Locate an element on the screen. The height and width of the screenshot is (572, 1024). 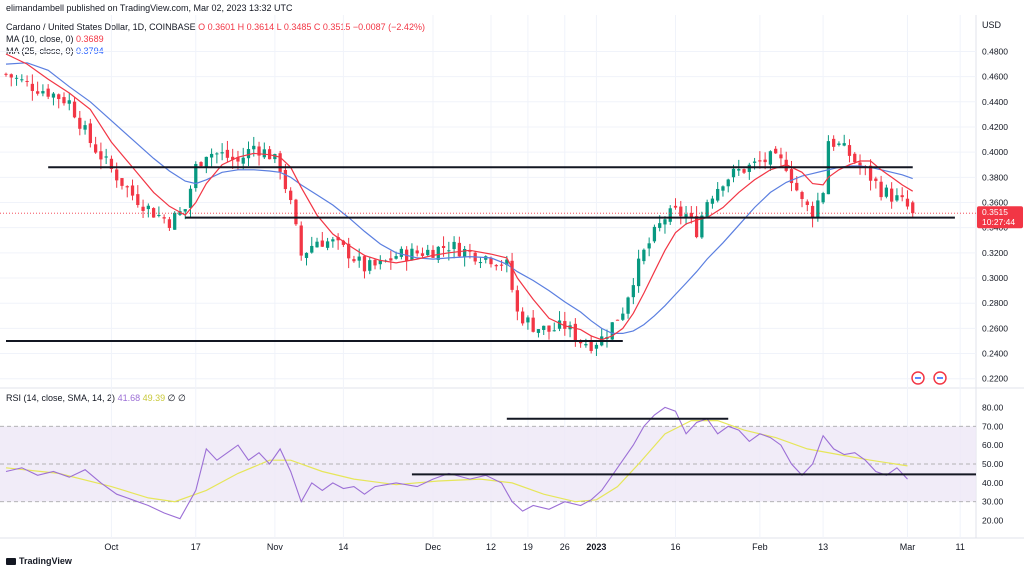
x-tick-label: Nov is located at coordinates (275, 547).